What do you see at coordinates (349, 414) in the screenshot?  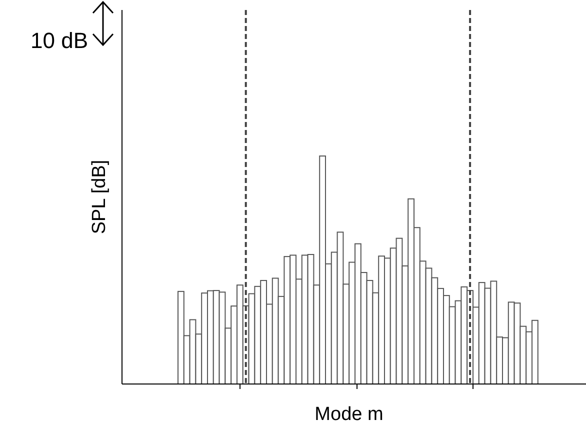 I see `x-axis-title: Mode m` at bounding box center [349, 414].